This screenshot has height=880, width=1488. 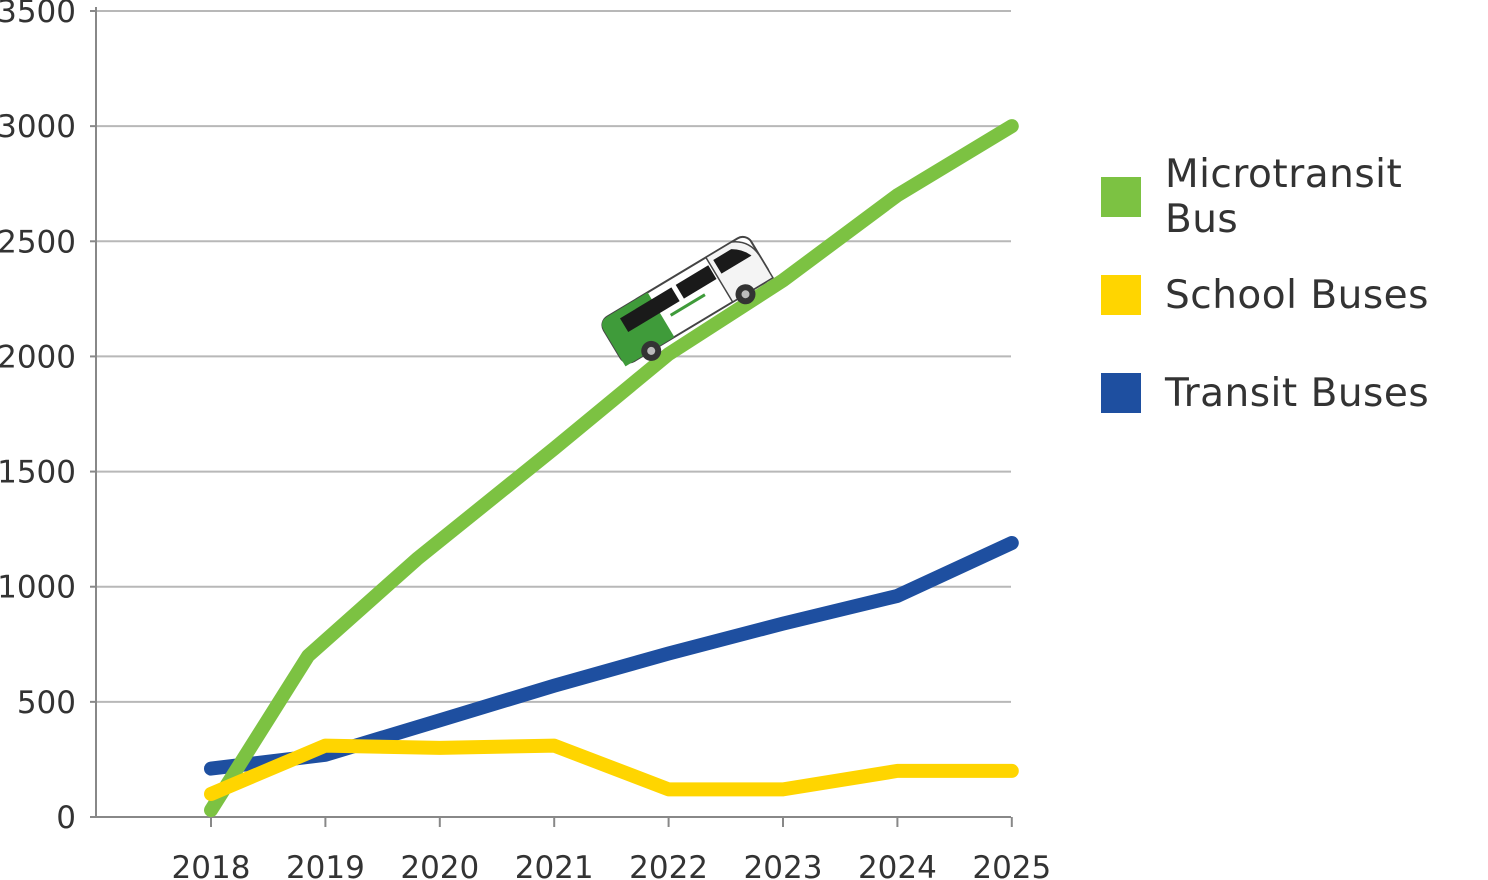 What do you see at coordinates (897, 865) in the screenshot?
I see `x-tick-label: 2024` at bounding box center [897, 865].